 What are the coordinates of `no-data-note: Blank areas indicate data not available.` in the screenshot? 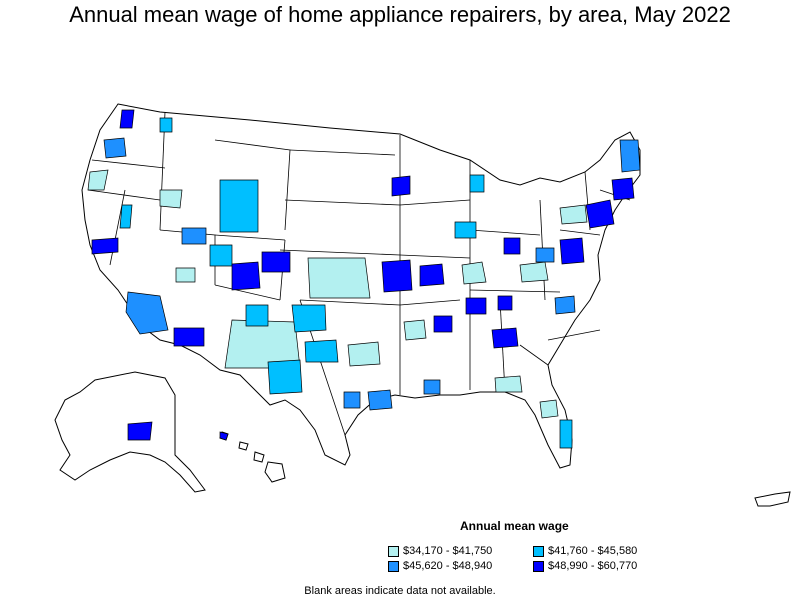 It's located at (400, 591).